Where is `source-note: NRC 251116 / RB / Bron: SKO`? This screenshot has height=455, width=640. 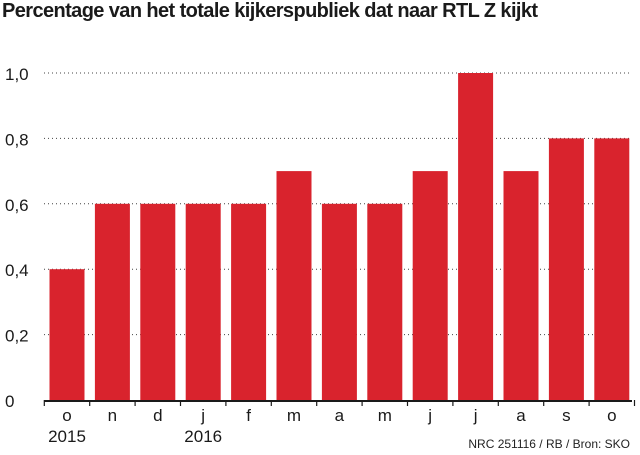 source-note: NRC 251116 / RB / Bron: SKO is located at coordinates (549, 444).